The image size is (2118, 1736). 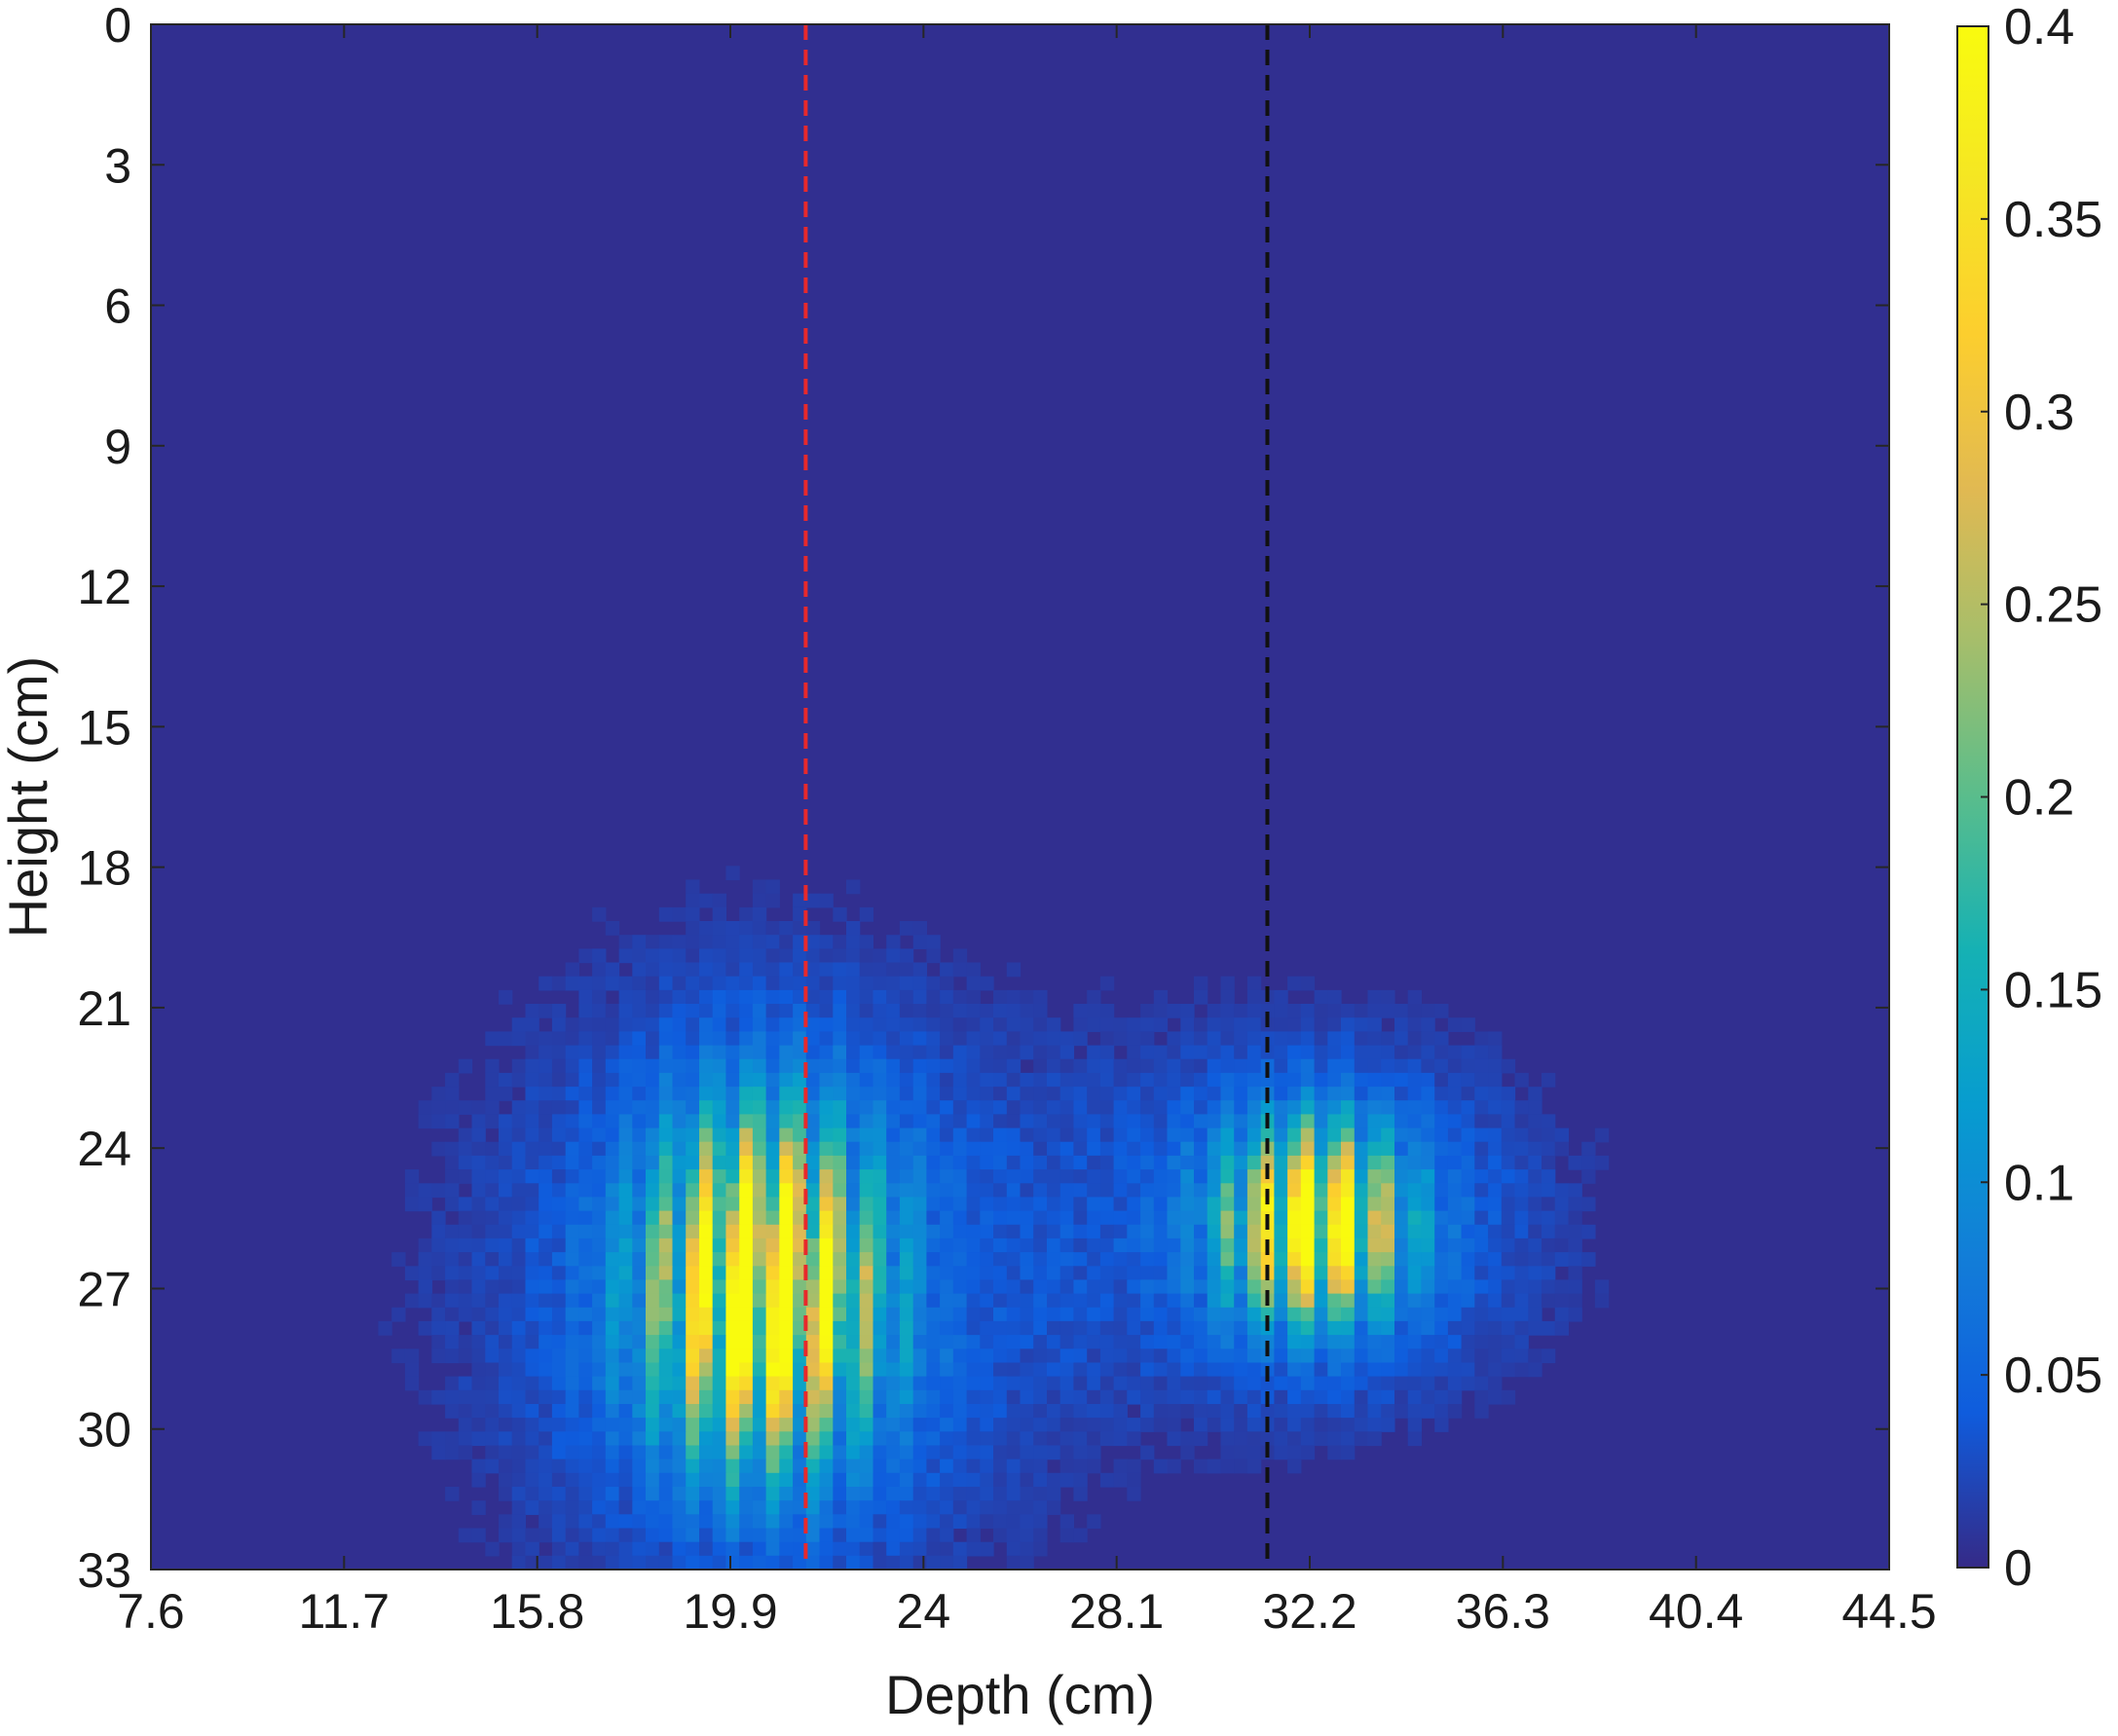 What do you see at coordinates (104, 1149) in the screenshot?
I see `y-tick-label: 24` at bounding box center [104, 1149].